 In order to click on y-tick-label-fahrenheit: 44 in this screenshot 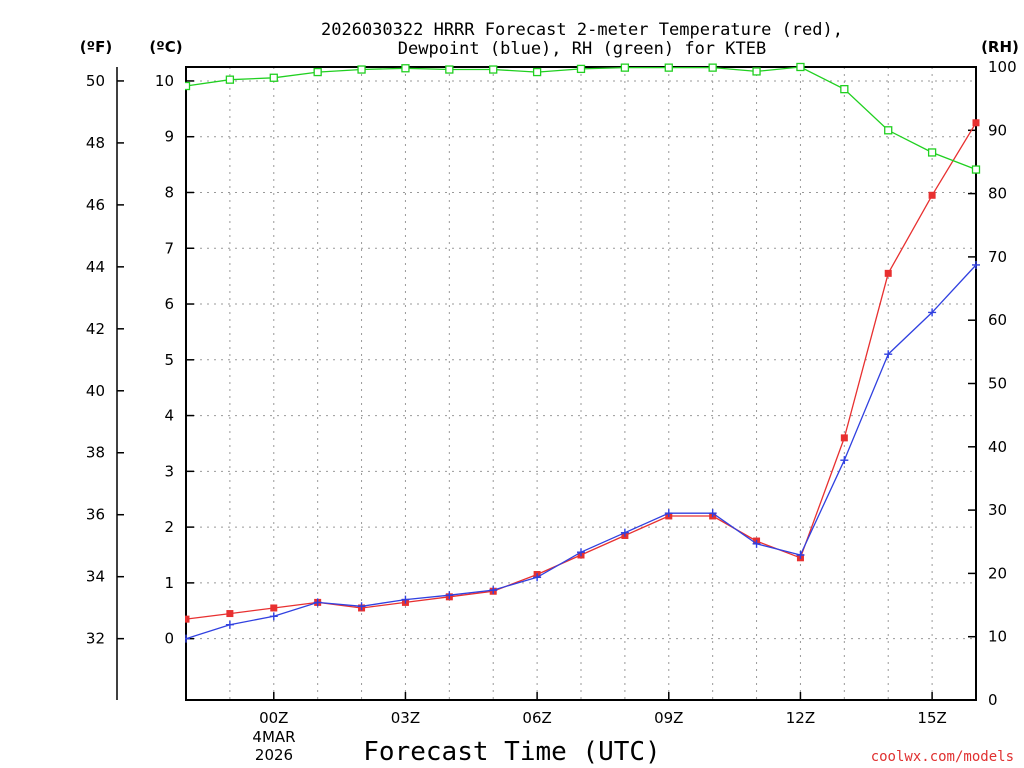, I will do `click(95, 267)`.